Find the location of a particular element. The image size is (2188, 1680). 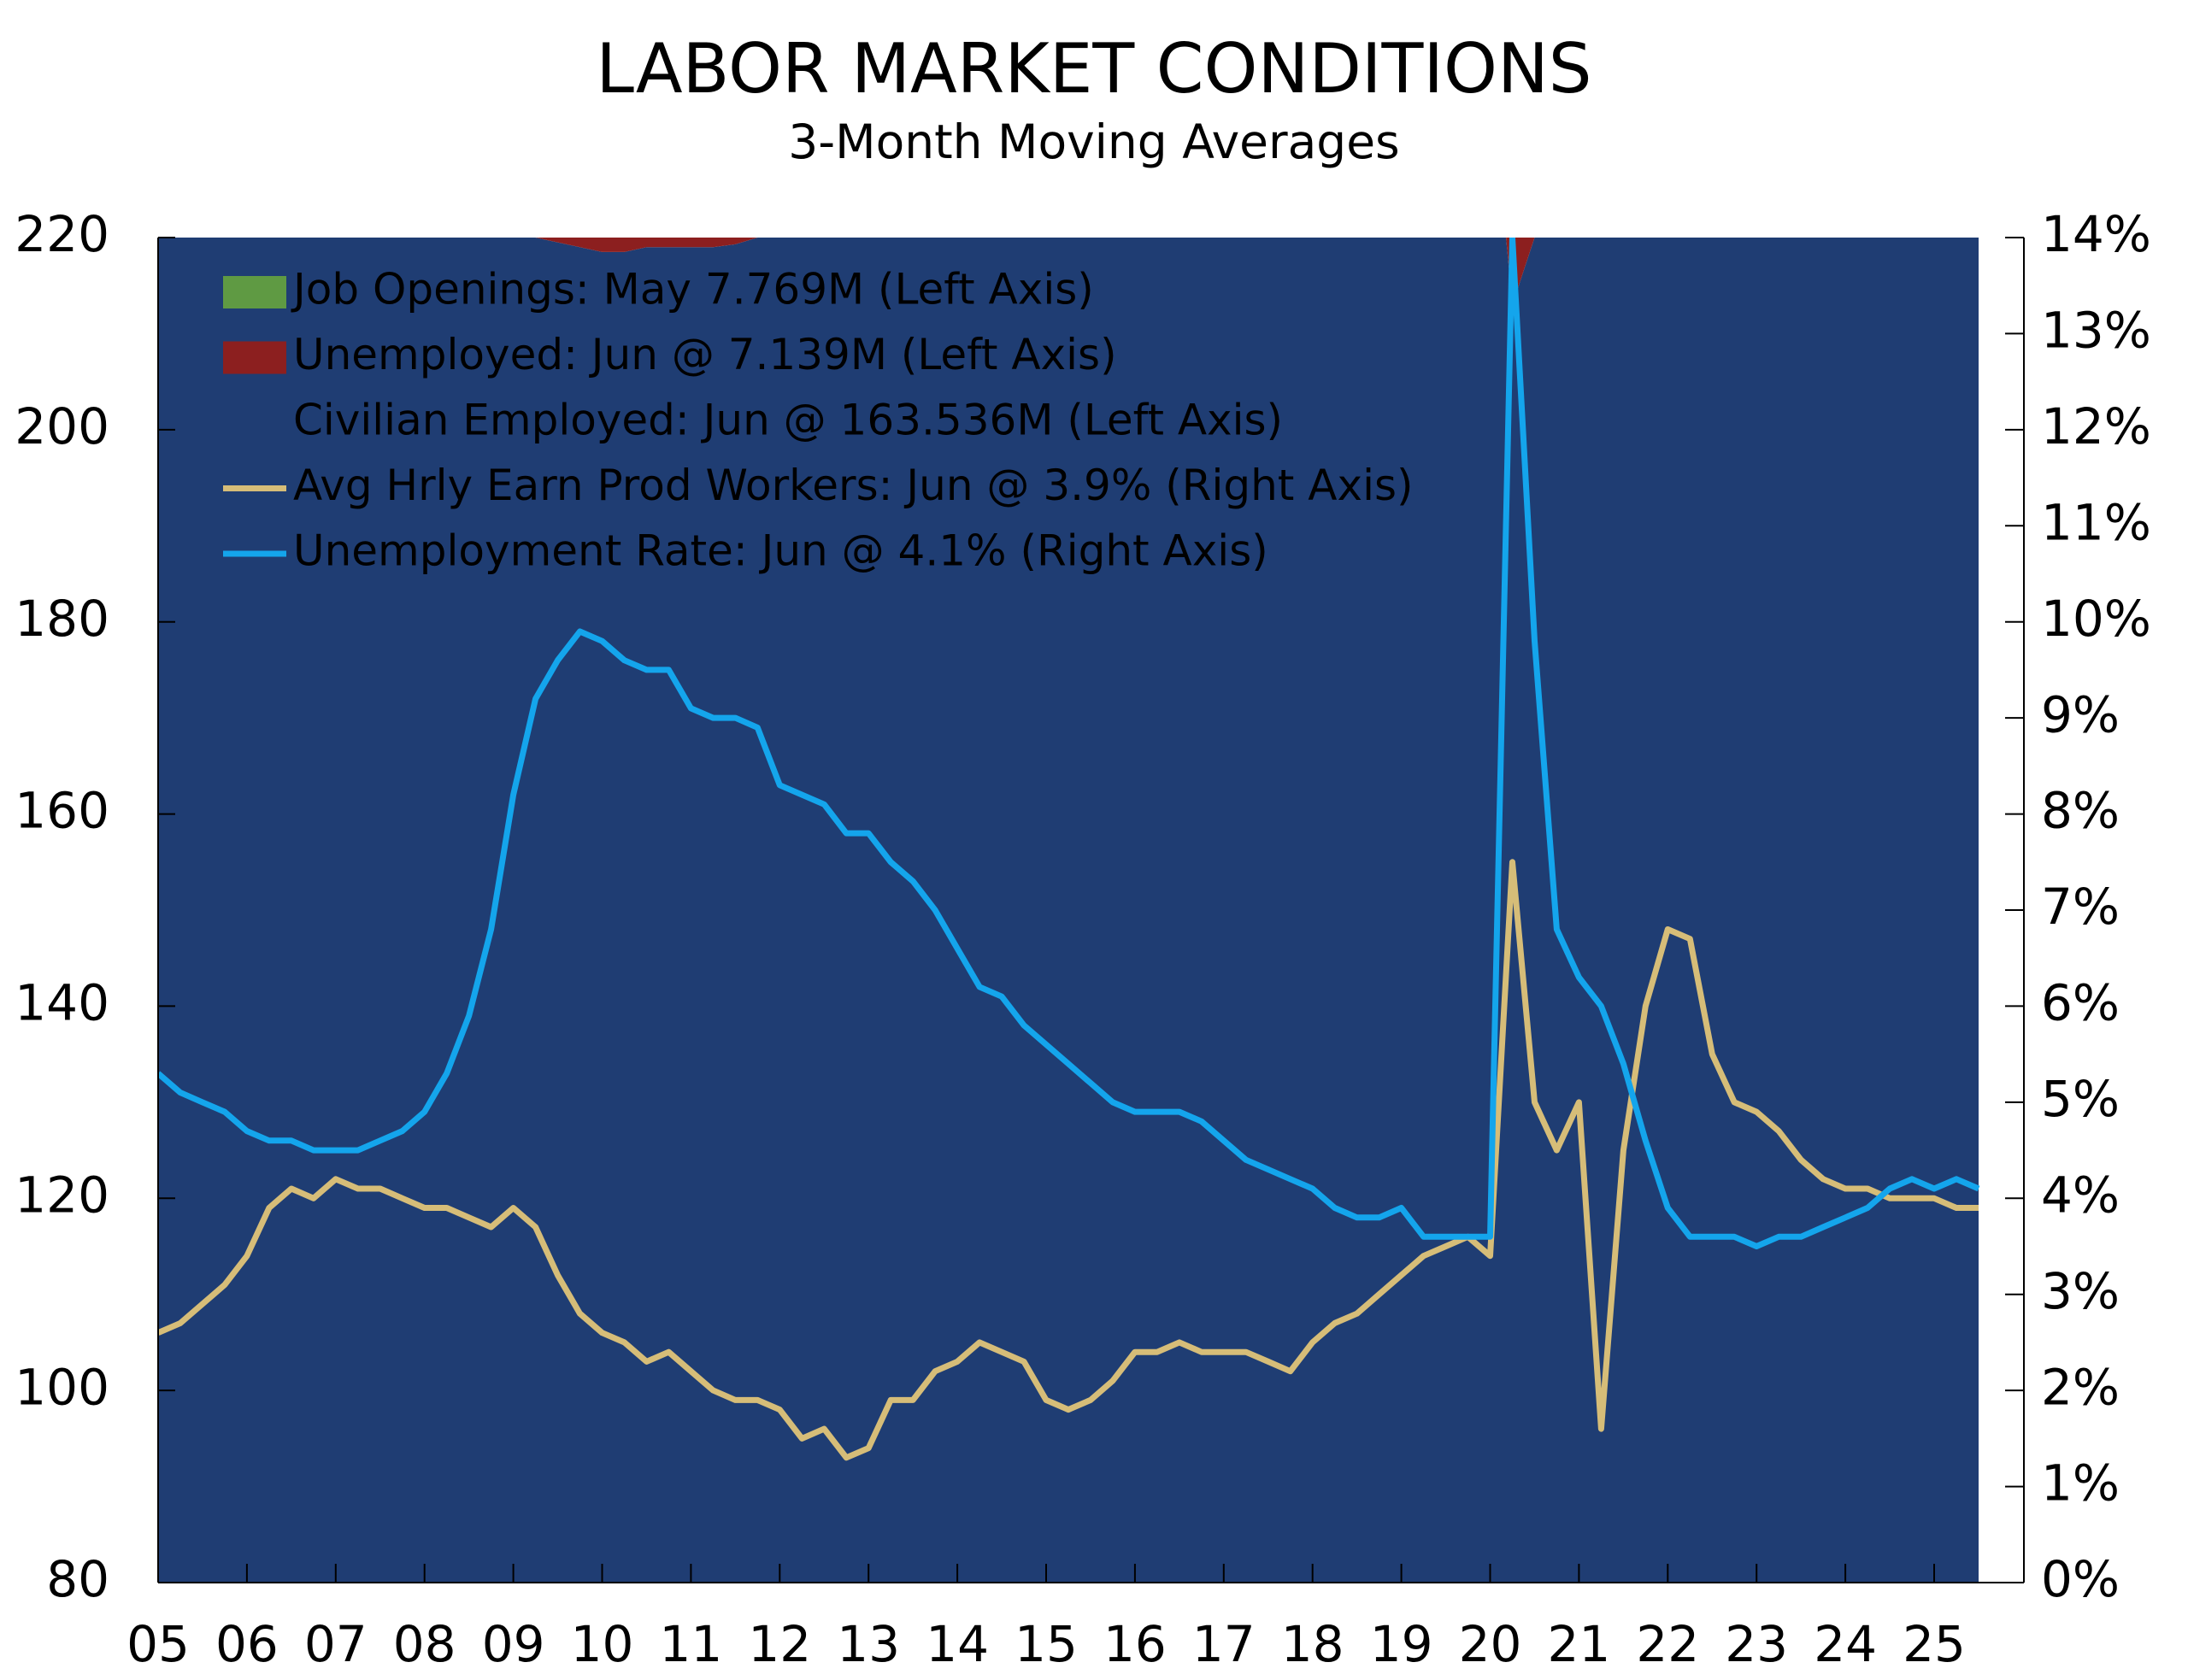

x-tick-label: 05 is located at coordinates (158, 1644).